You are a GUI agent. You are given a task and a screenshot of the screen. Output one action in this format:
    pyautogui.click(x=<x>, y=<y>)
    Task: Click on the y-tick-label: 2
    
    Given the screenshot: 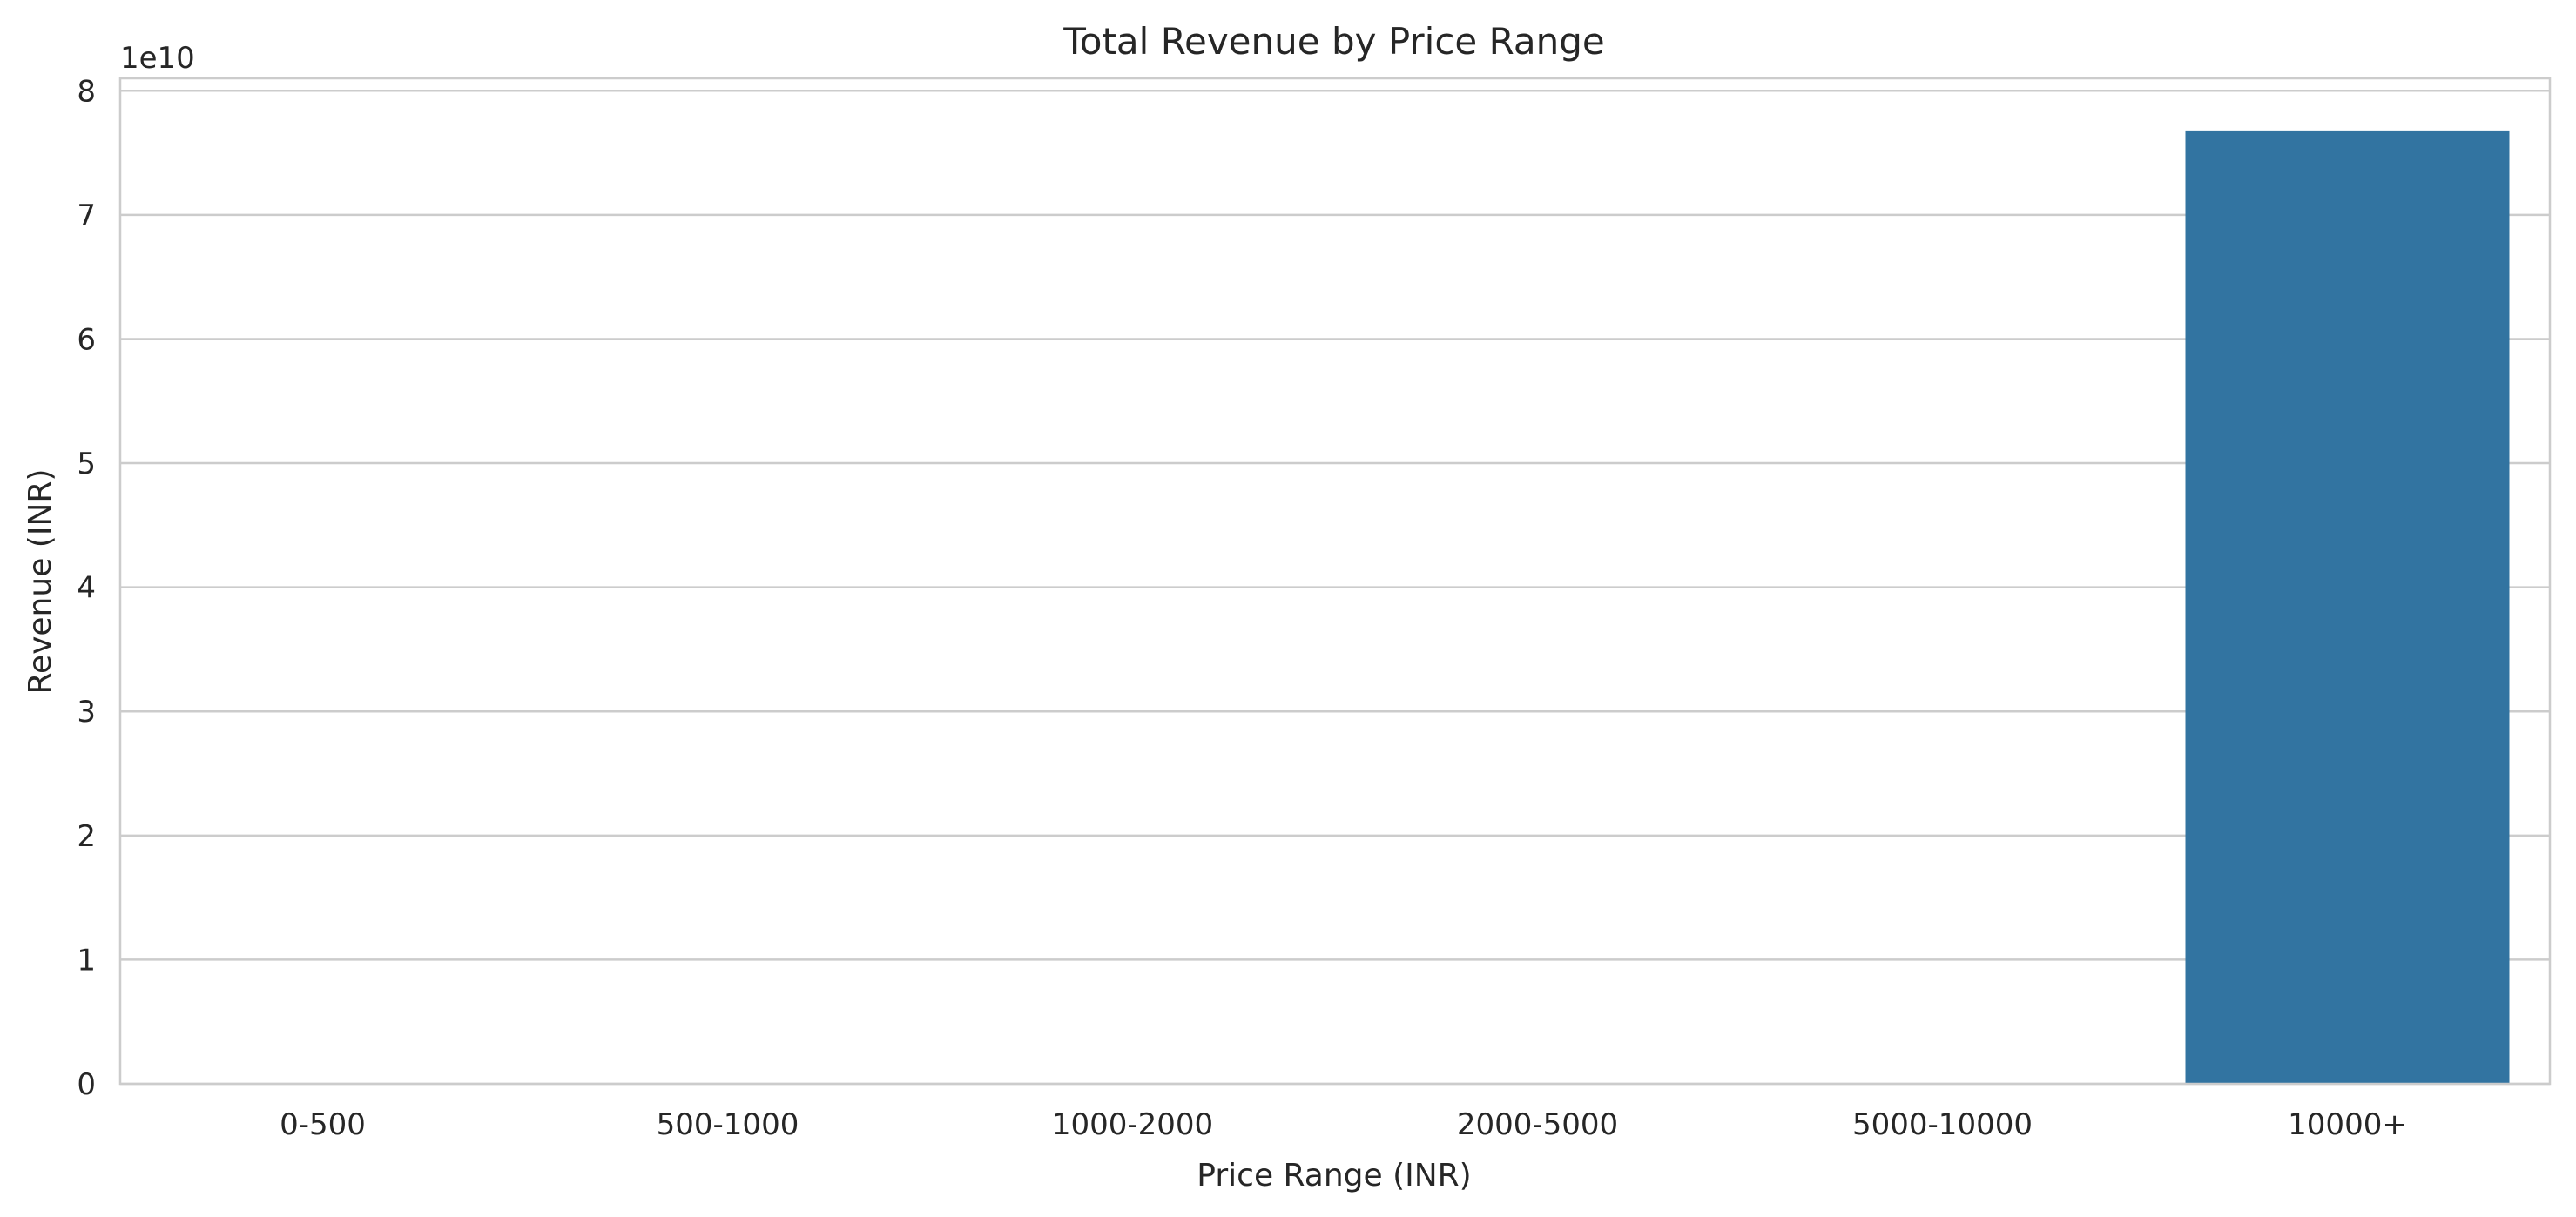 What is the action you would take?
    pyautogui.click(x=86, y=836)
    